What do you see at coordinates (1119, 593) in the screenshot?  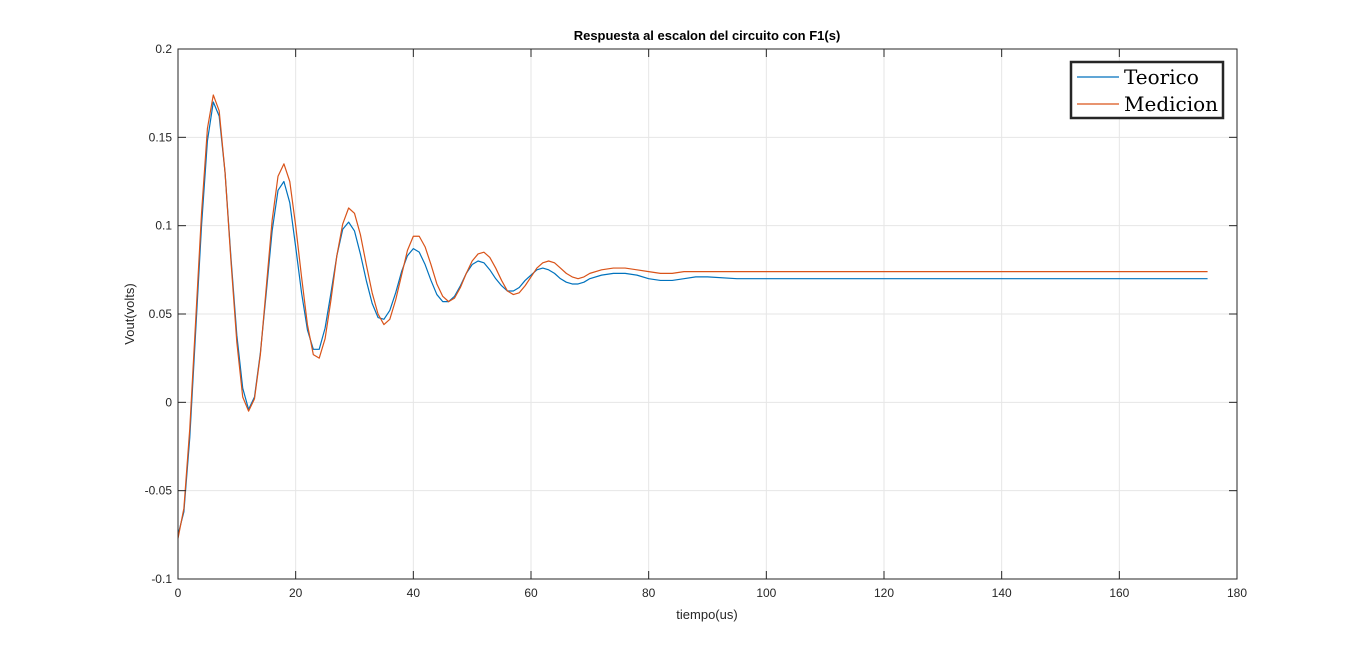 I see `x-tick-label: 160` at bounding box center [1119, 593].